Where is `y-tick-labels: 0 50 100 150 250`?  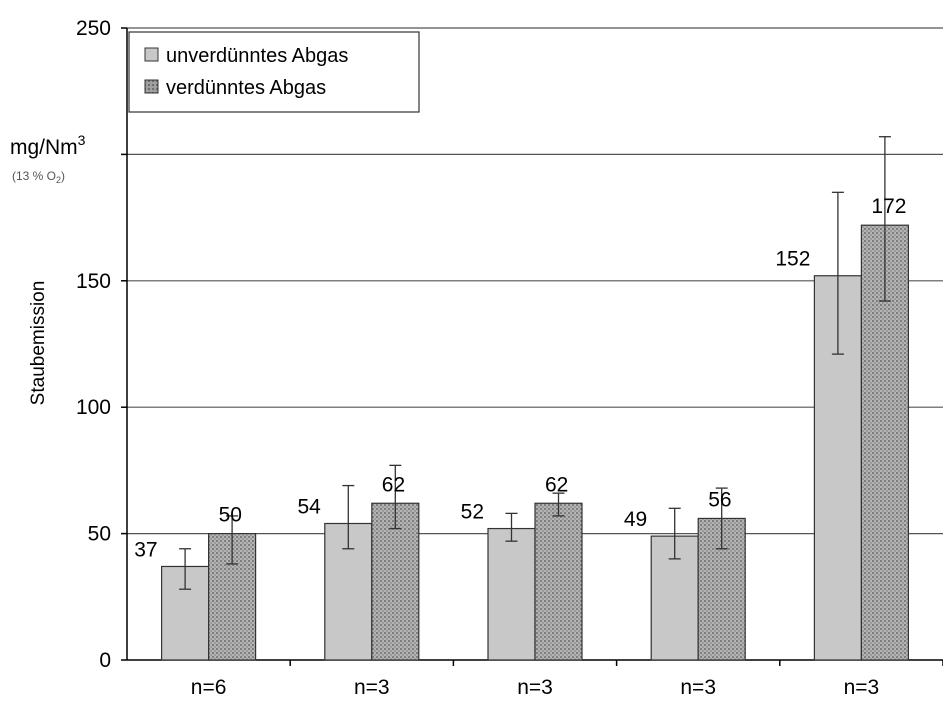 y-tick-labels: 0 50 100 150 250 is located at coordinates (93, 344).